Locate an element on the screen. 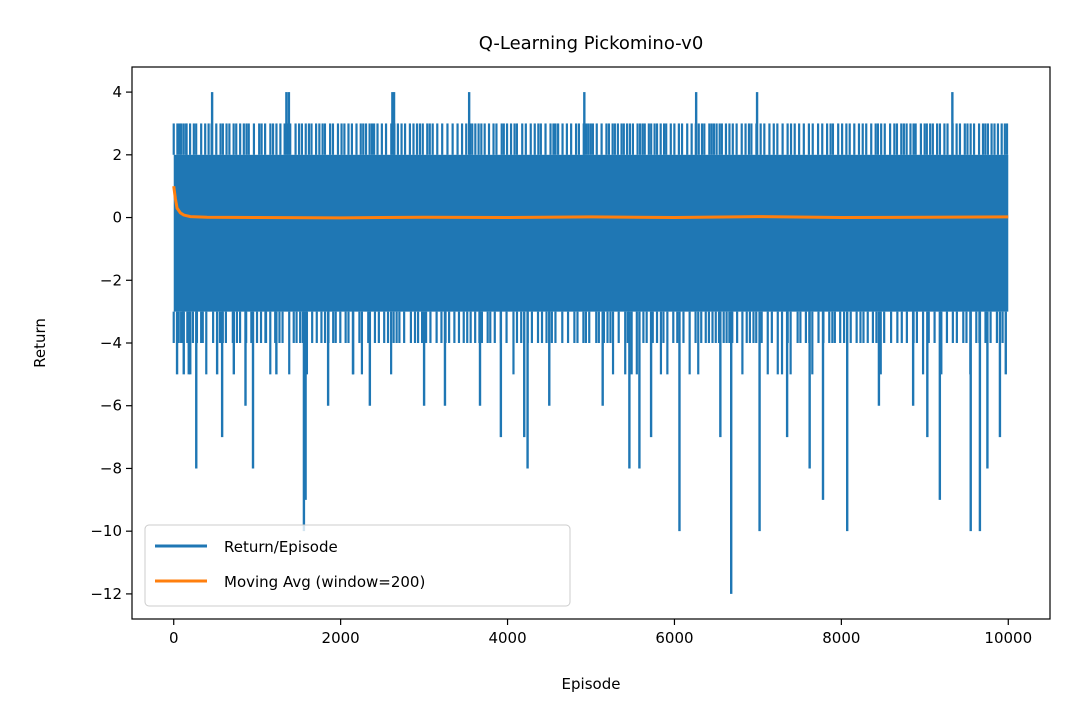  legend-box is located at coordinates (357, 565).